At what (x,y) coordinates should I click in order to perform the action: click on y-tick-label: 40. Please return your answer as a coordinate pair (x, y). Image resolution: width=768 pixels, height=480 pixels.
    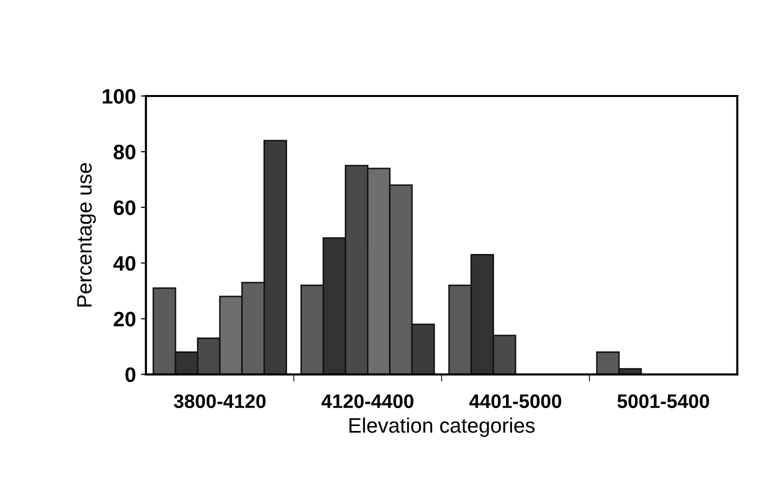
    Looking at the image, I should click on (124, 263).